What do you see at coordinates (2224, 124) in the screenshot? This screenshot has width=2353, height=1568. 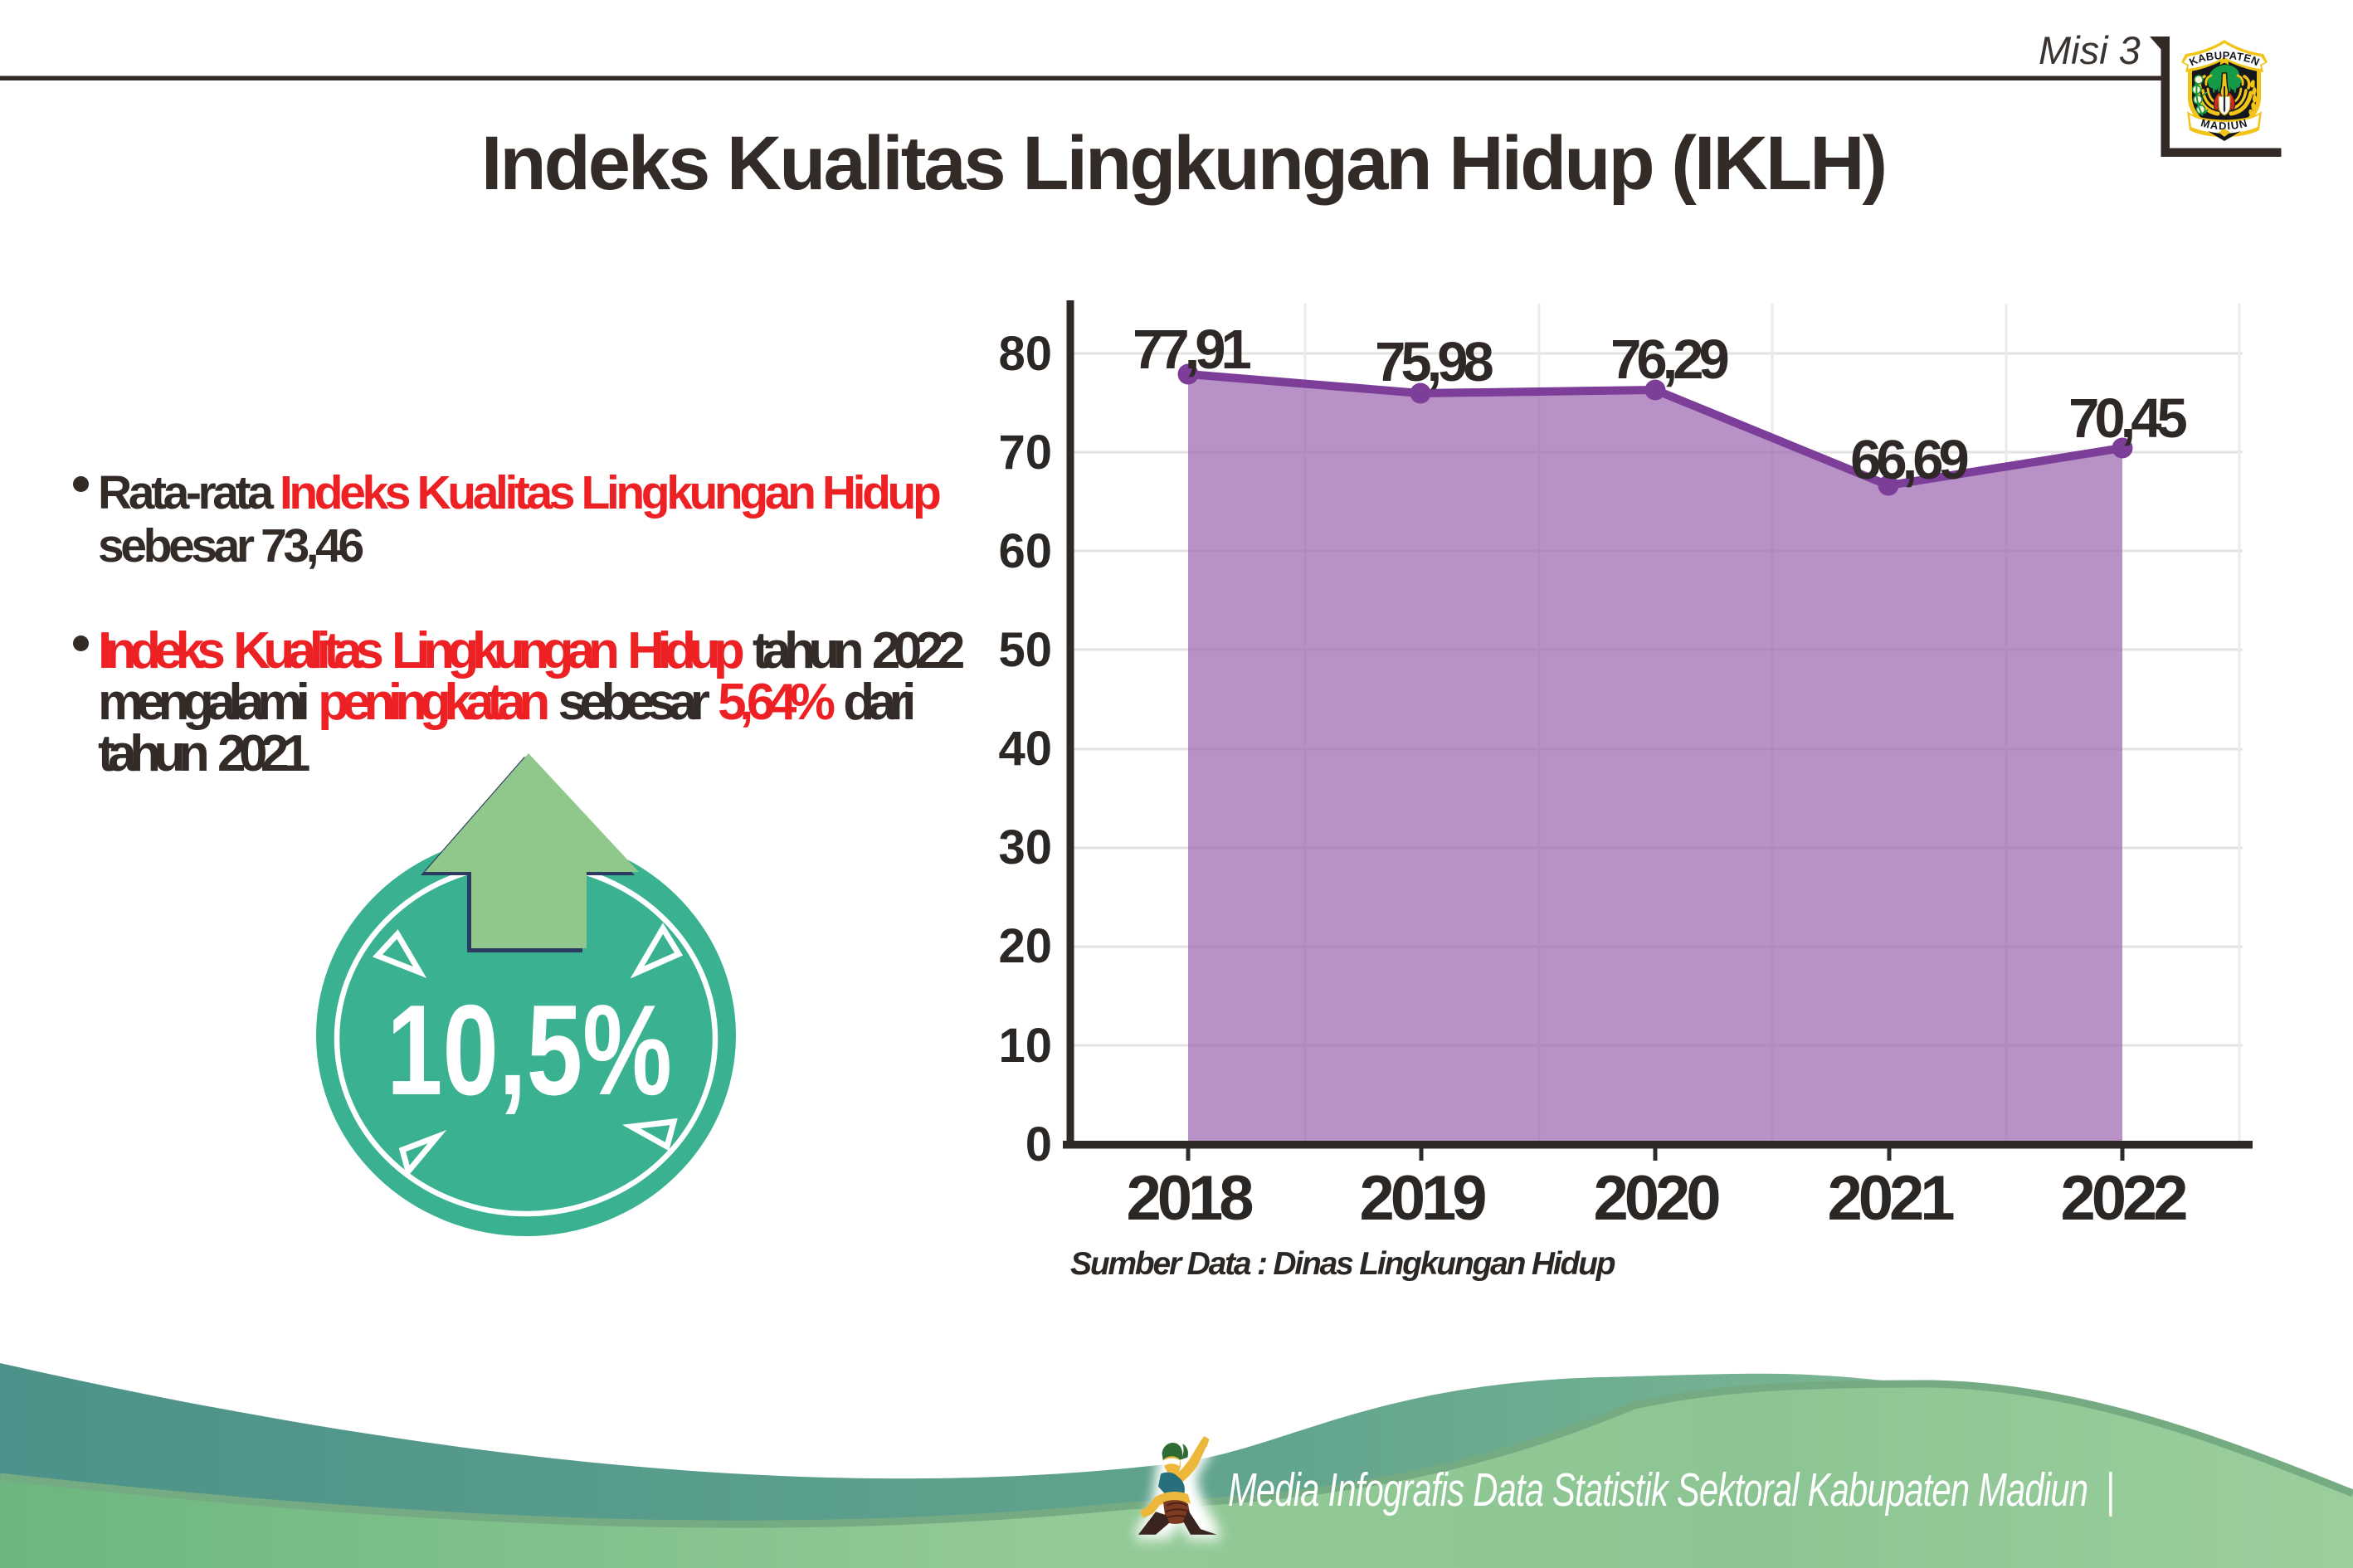 I see `svg-text: MADIUN` at bounding box center [2224, 124].